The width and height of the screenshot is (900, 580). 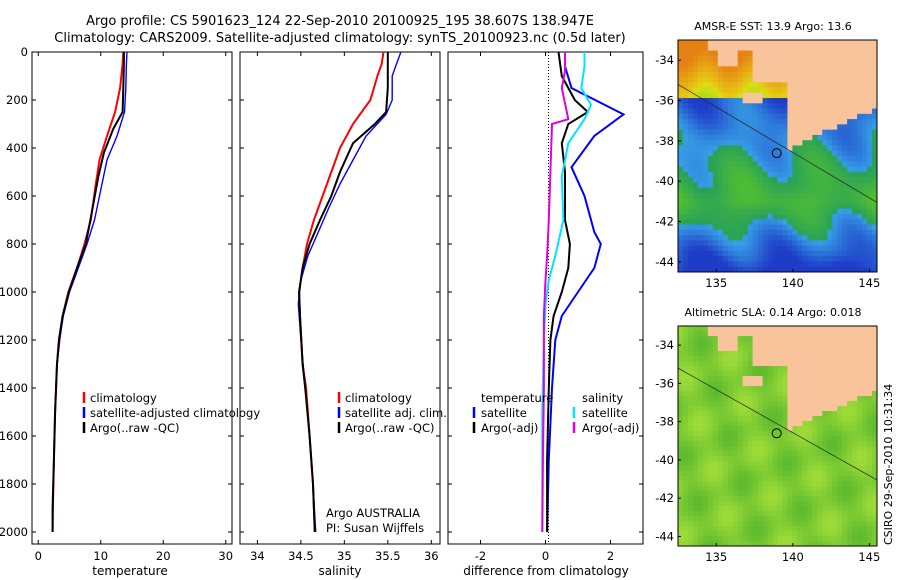 I want to click on x-tick-label: 20, so click(x=163, y=556).